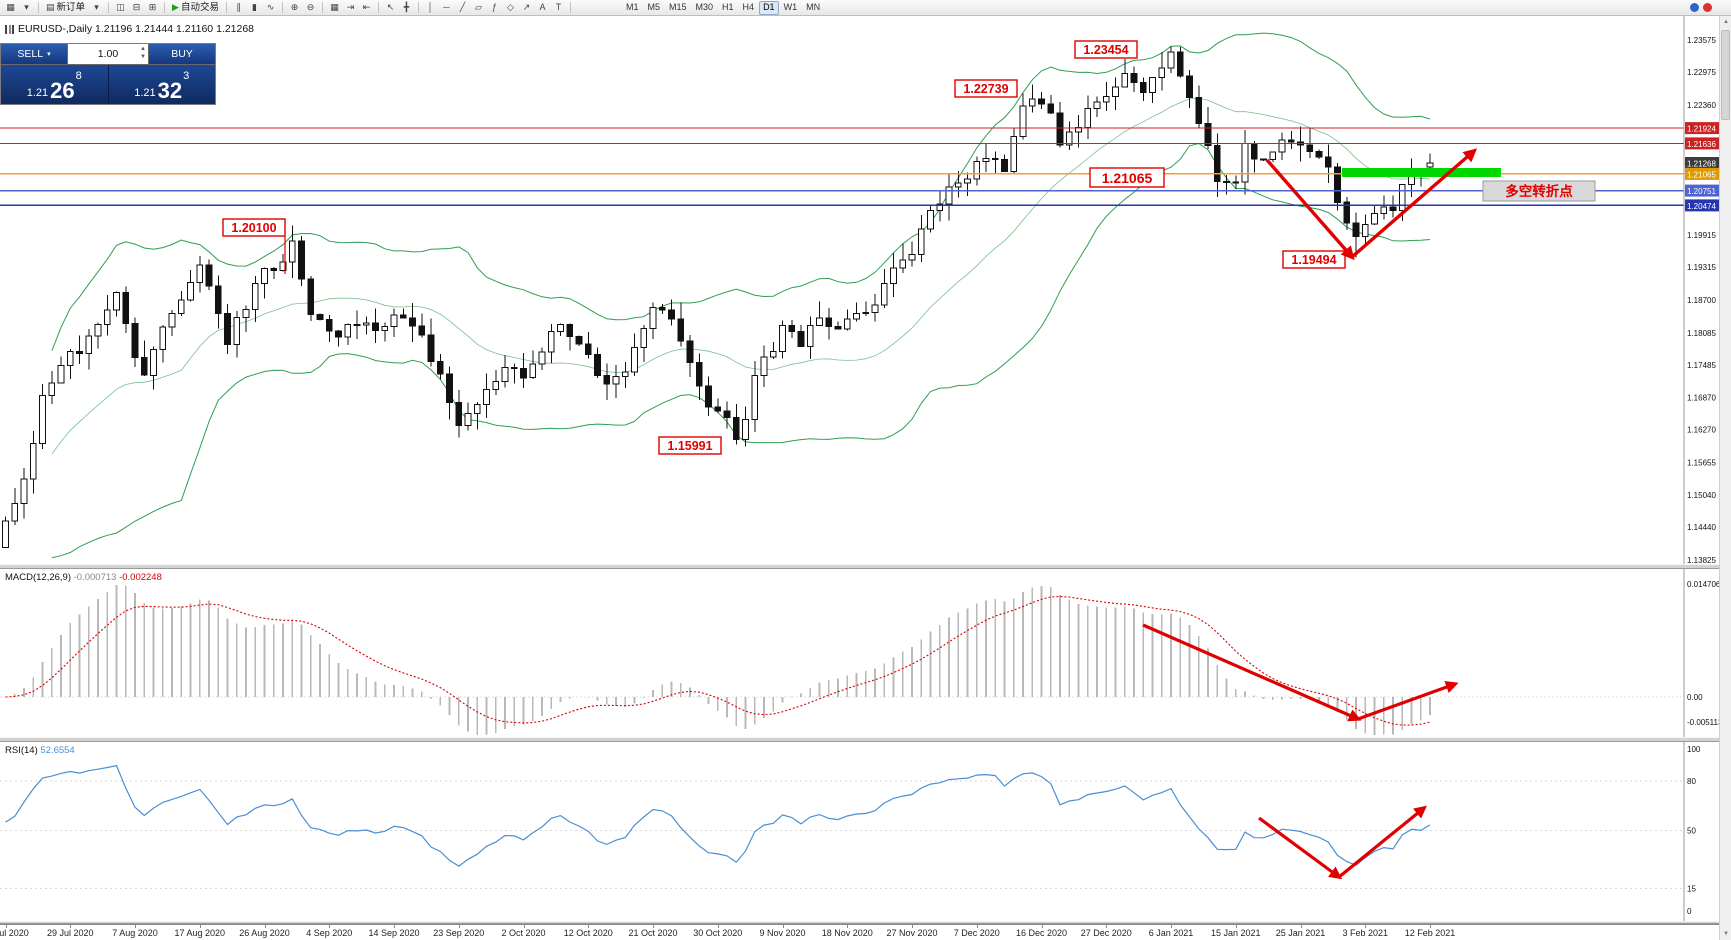  Describe the element at coordinates (406, 8) in the screenshot. I see `crosshair-button: ╋` at that location.